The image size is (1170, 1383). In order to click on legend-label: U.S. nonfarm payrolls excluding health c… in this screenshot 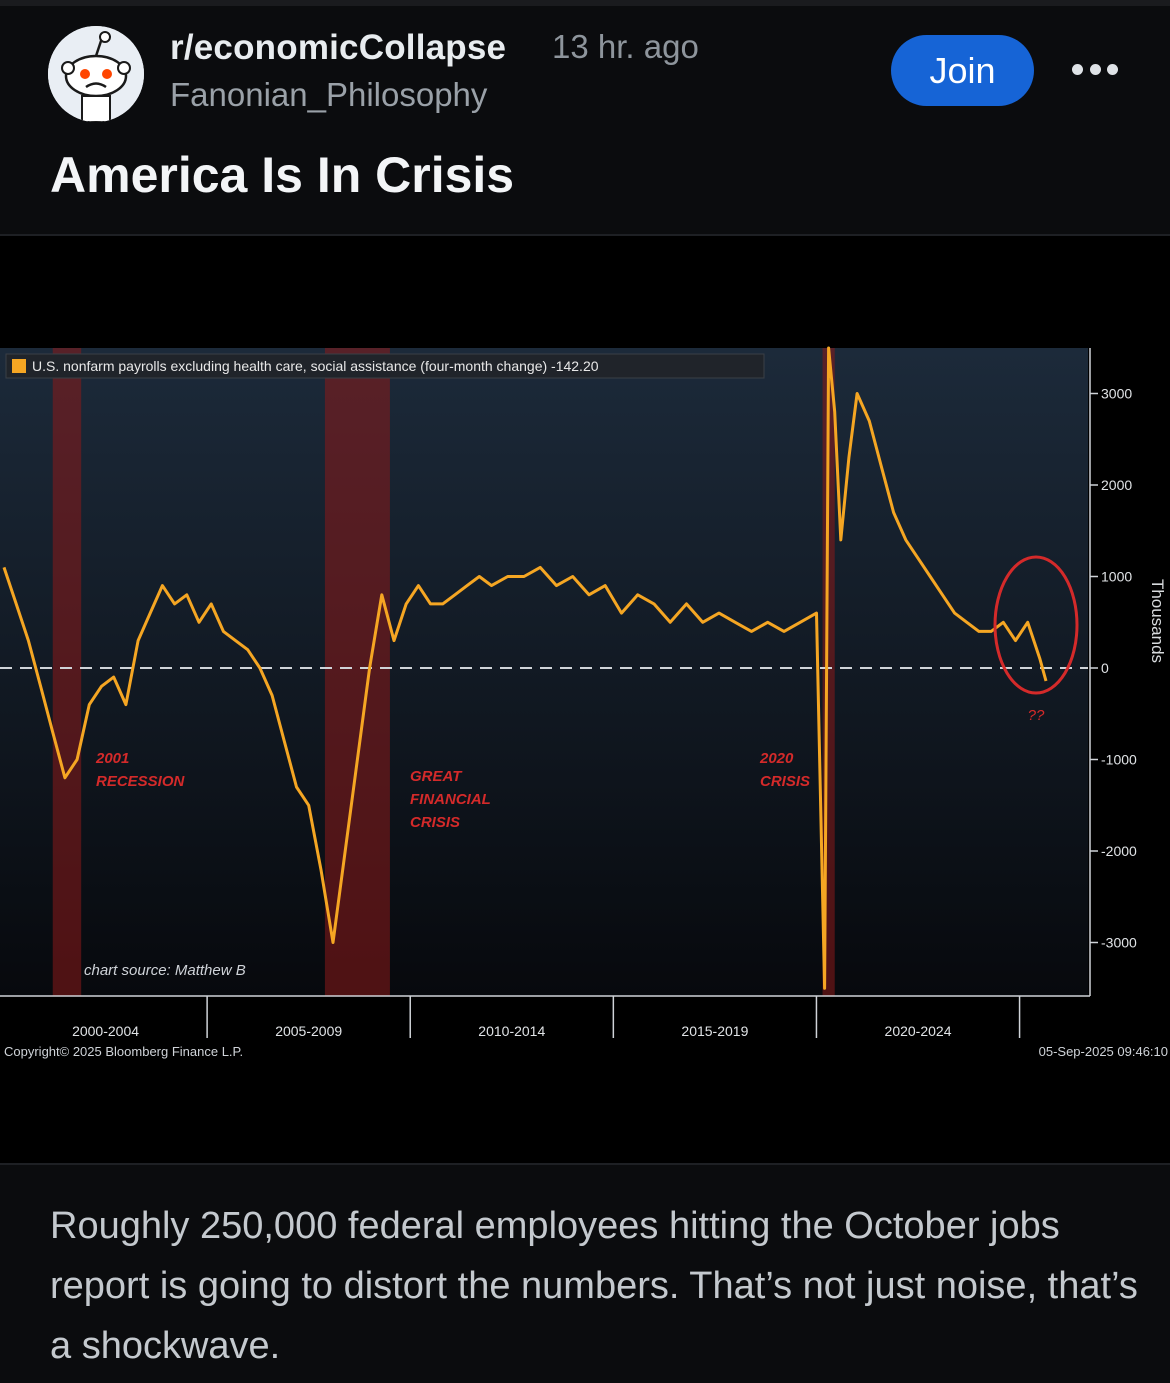, I will do `click(315, 366)`.